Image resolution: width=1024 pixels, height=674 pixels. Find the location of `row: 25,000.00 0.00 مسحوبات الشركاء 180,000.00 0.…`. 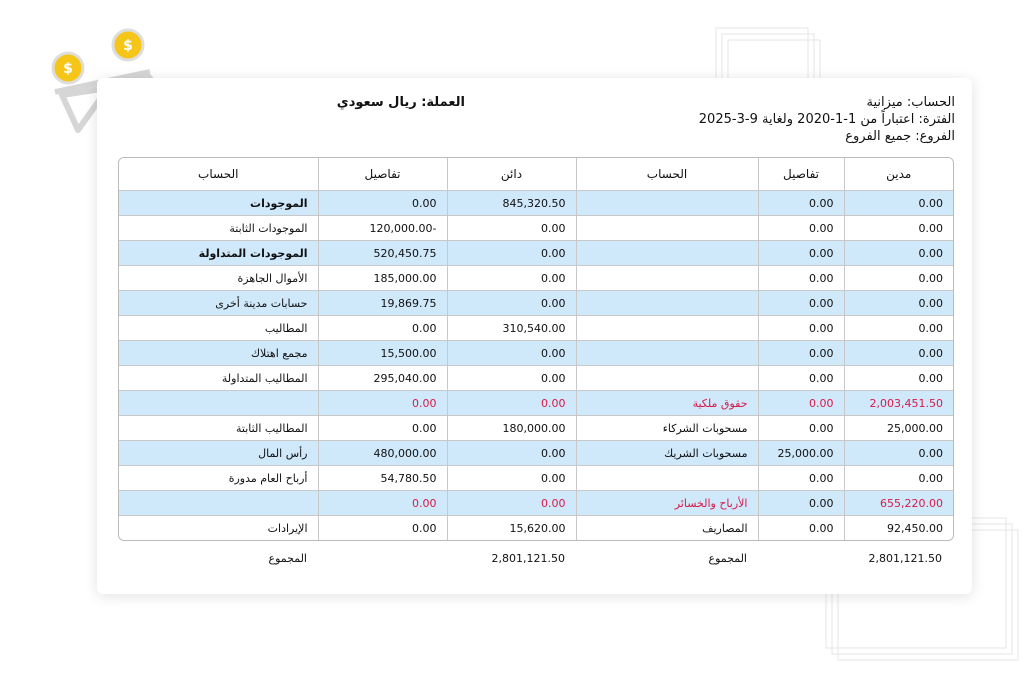

row: 25,000.00 0.00 مسحوبات الشركاء 180,000.00 0.… is located at coordinates (536, 428).